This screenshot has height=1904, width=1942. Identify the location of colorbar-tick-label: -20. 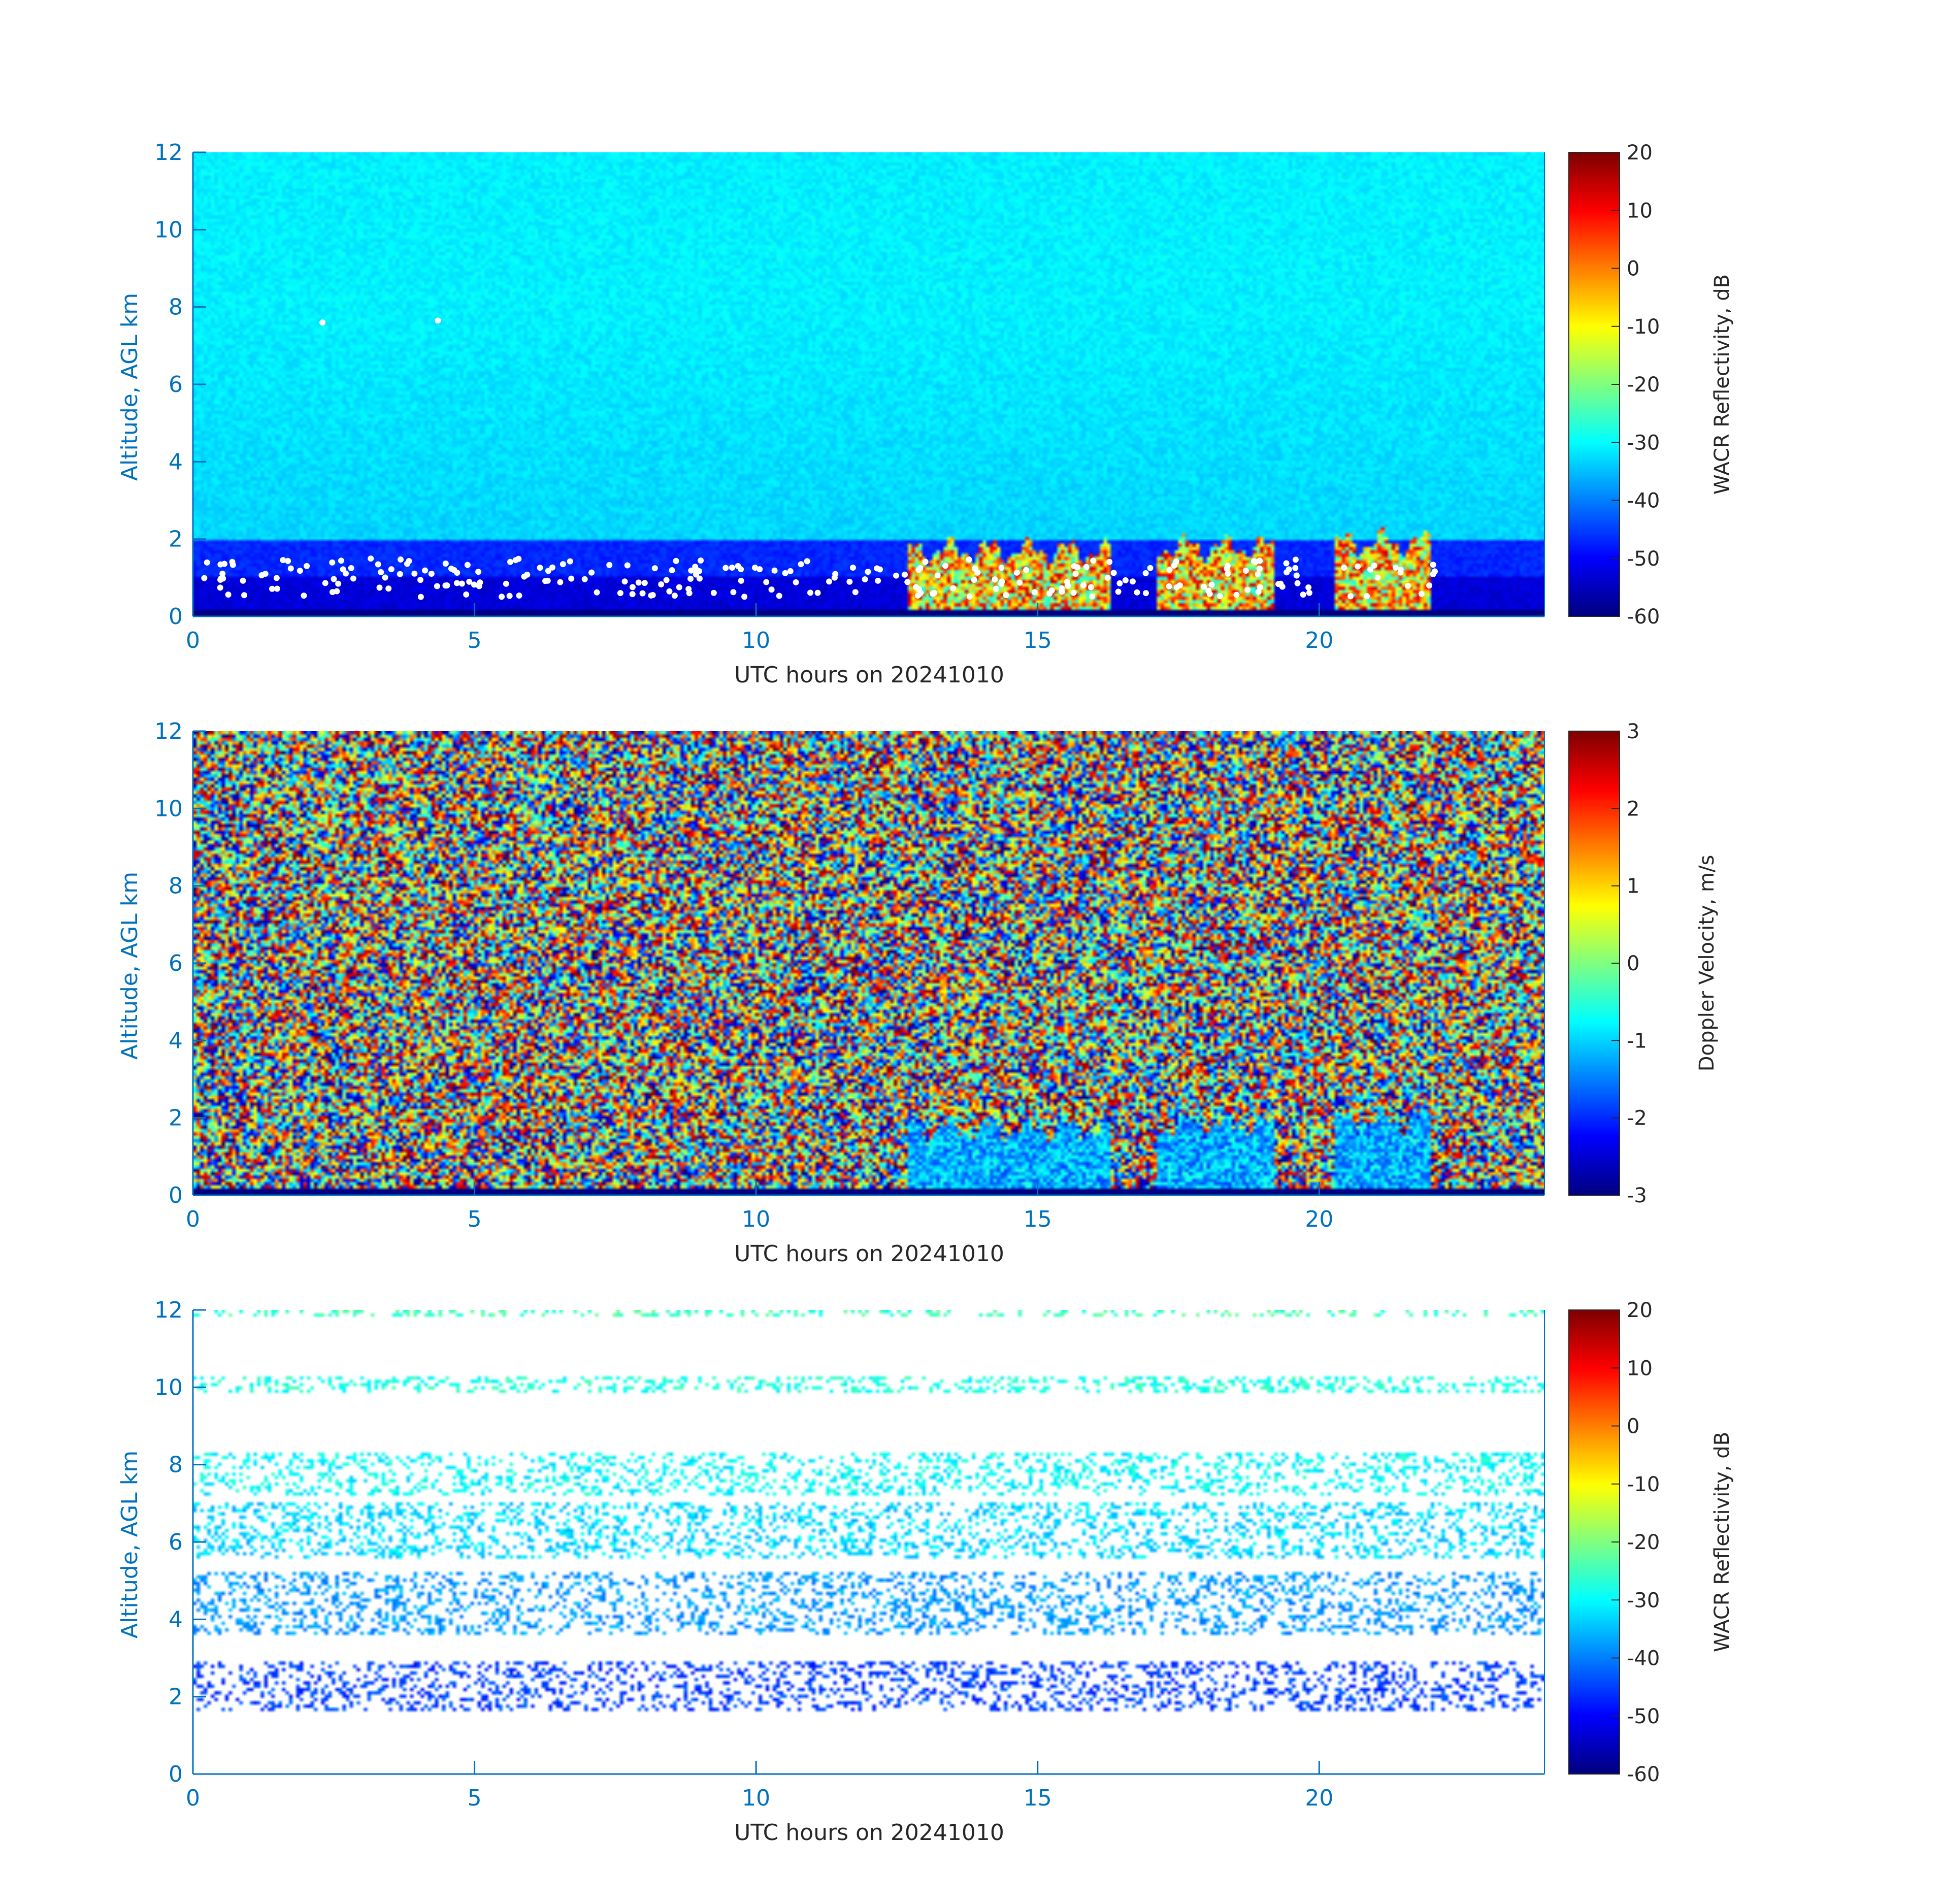
(1643, 1543).